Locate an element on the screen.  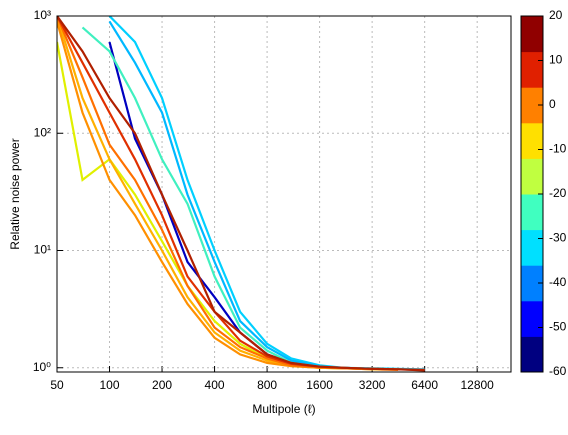
y-tick-label: 10² is located at coordinates (42, 132).